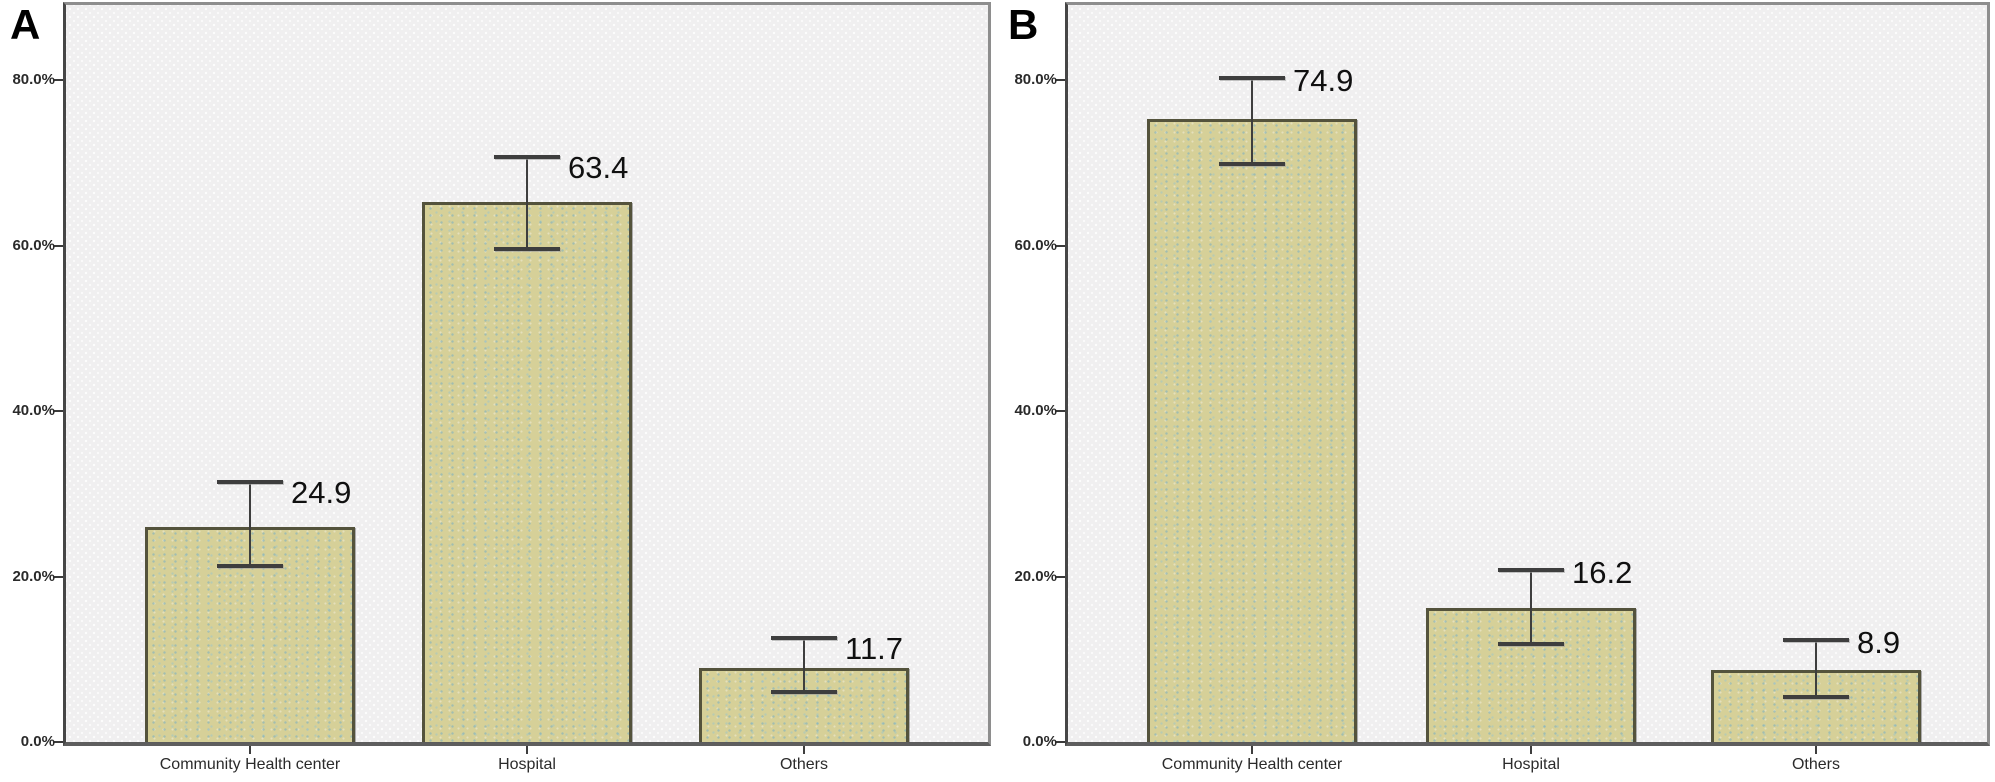 The height and width of the screenshot is (782, 1995). What do you see at coordinates (321, 493) in the screenshot?
I see `bar-value-label: 24.9` at bounding box center [321, 493].